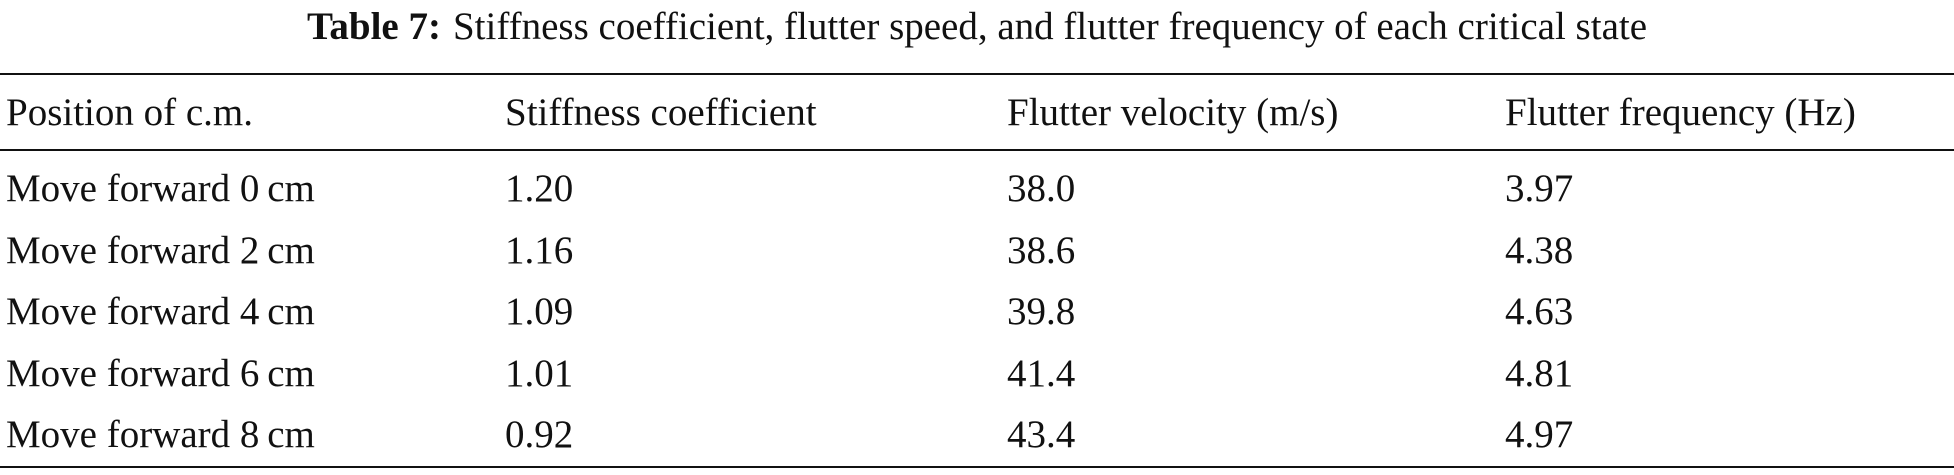  What do you see at coordinates (1539, 250) in the screenshot?
I see `table-cell: 4.38` at bounding box center [1539, 250].